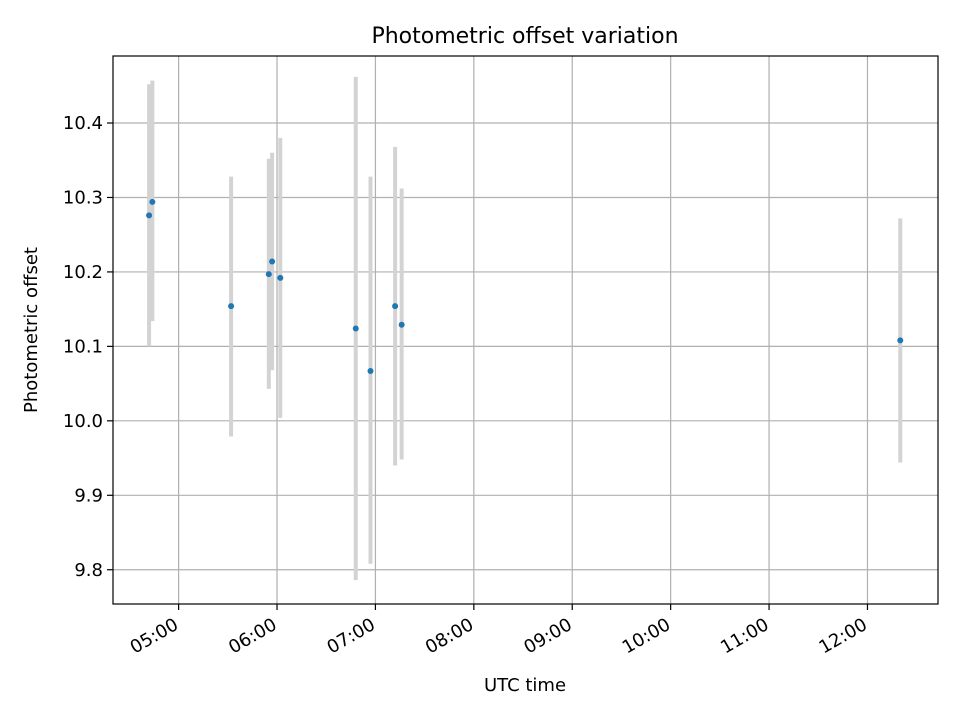 Image resolution: width=960 pixels, height=720 pixels. What do you see at coordinates (83, 123) in the screenshot?
I see `y-tick-label: 10.4` at bounding box center [83, 123].